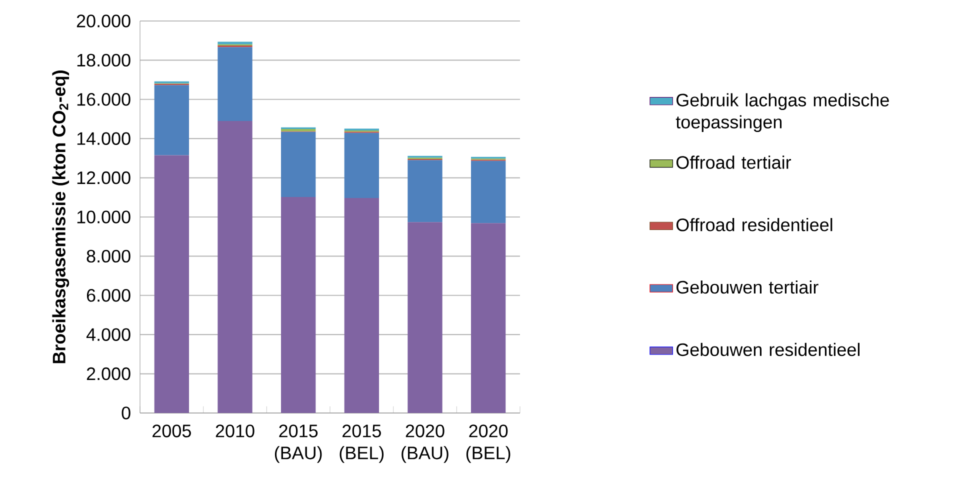 Image resolution: width=970 pixels, height=492 pixels. What do you see at coordinates (171, 431) in the screenshot?
I see `x-tick-label: 2005` at bounding box center [171, 431].